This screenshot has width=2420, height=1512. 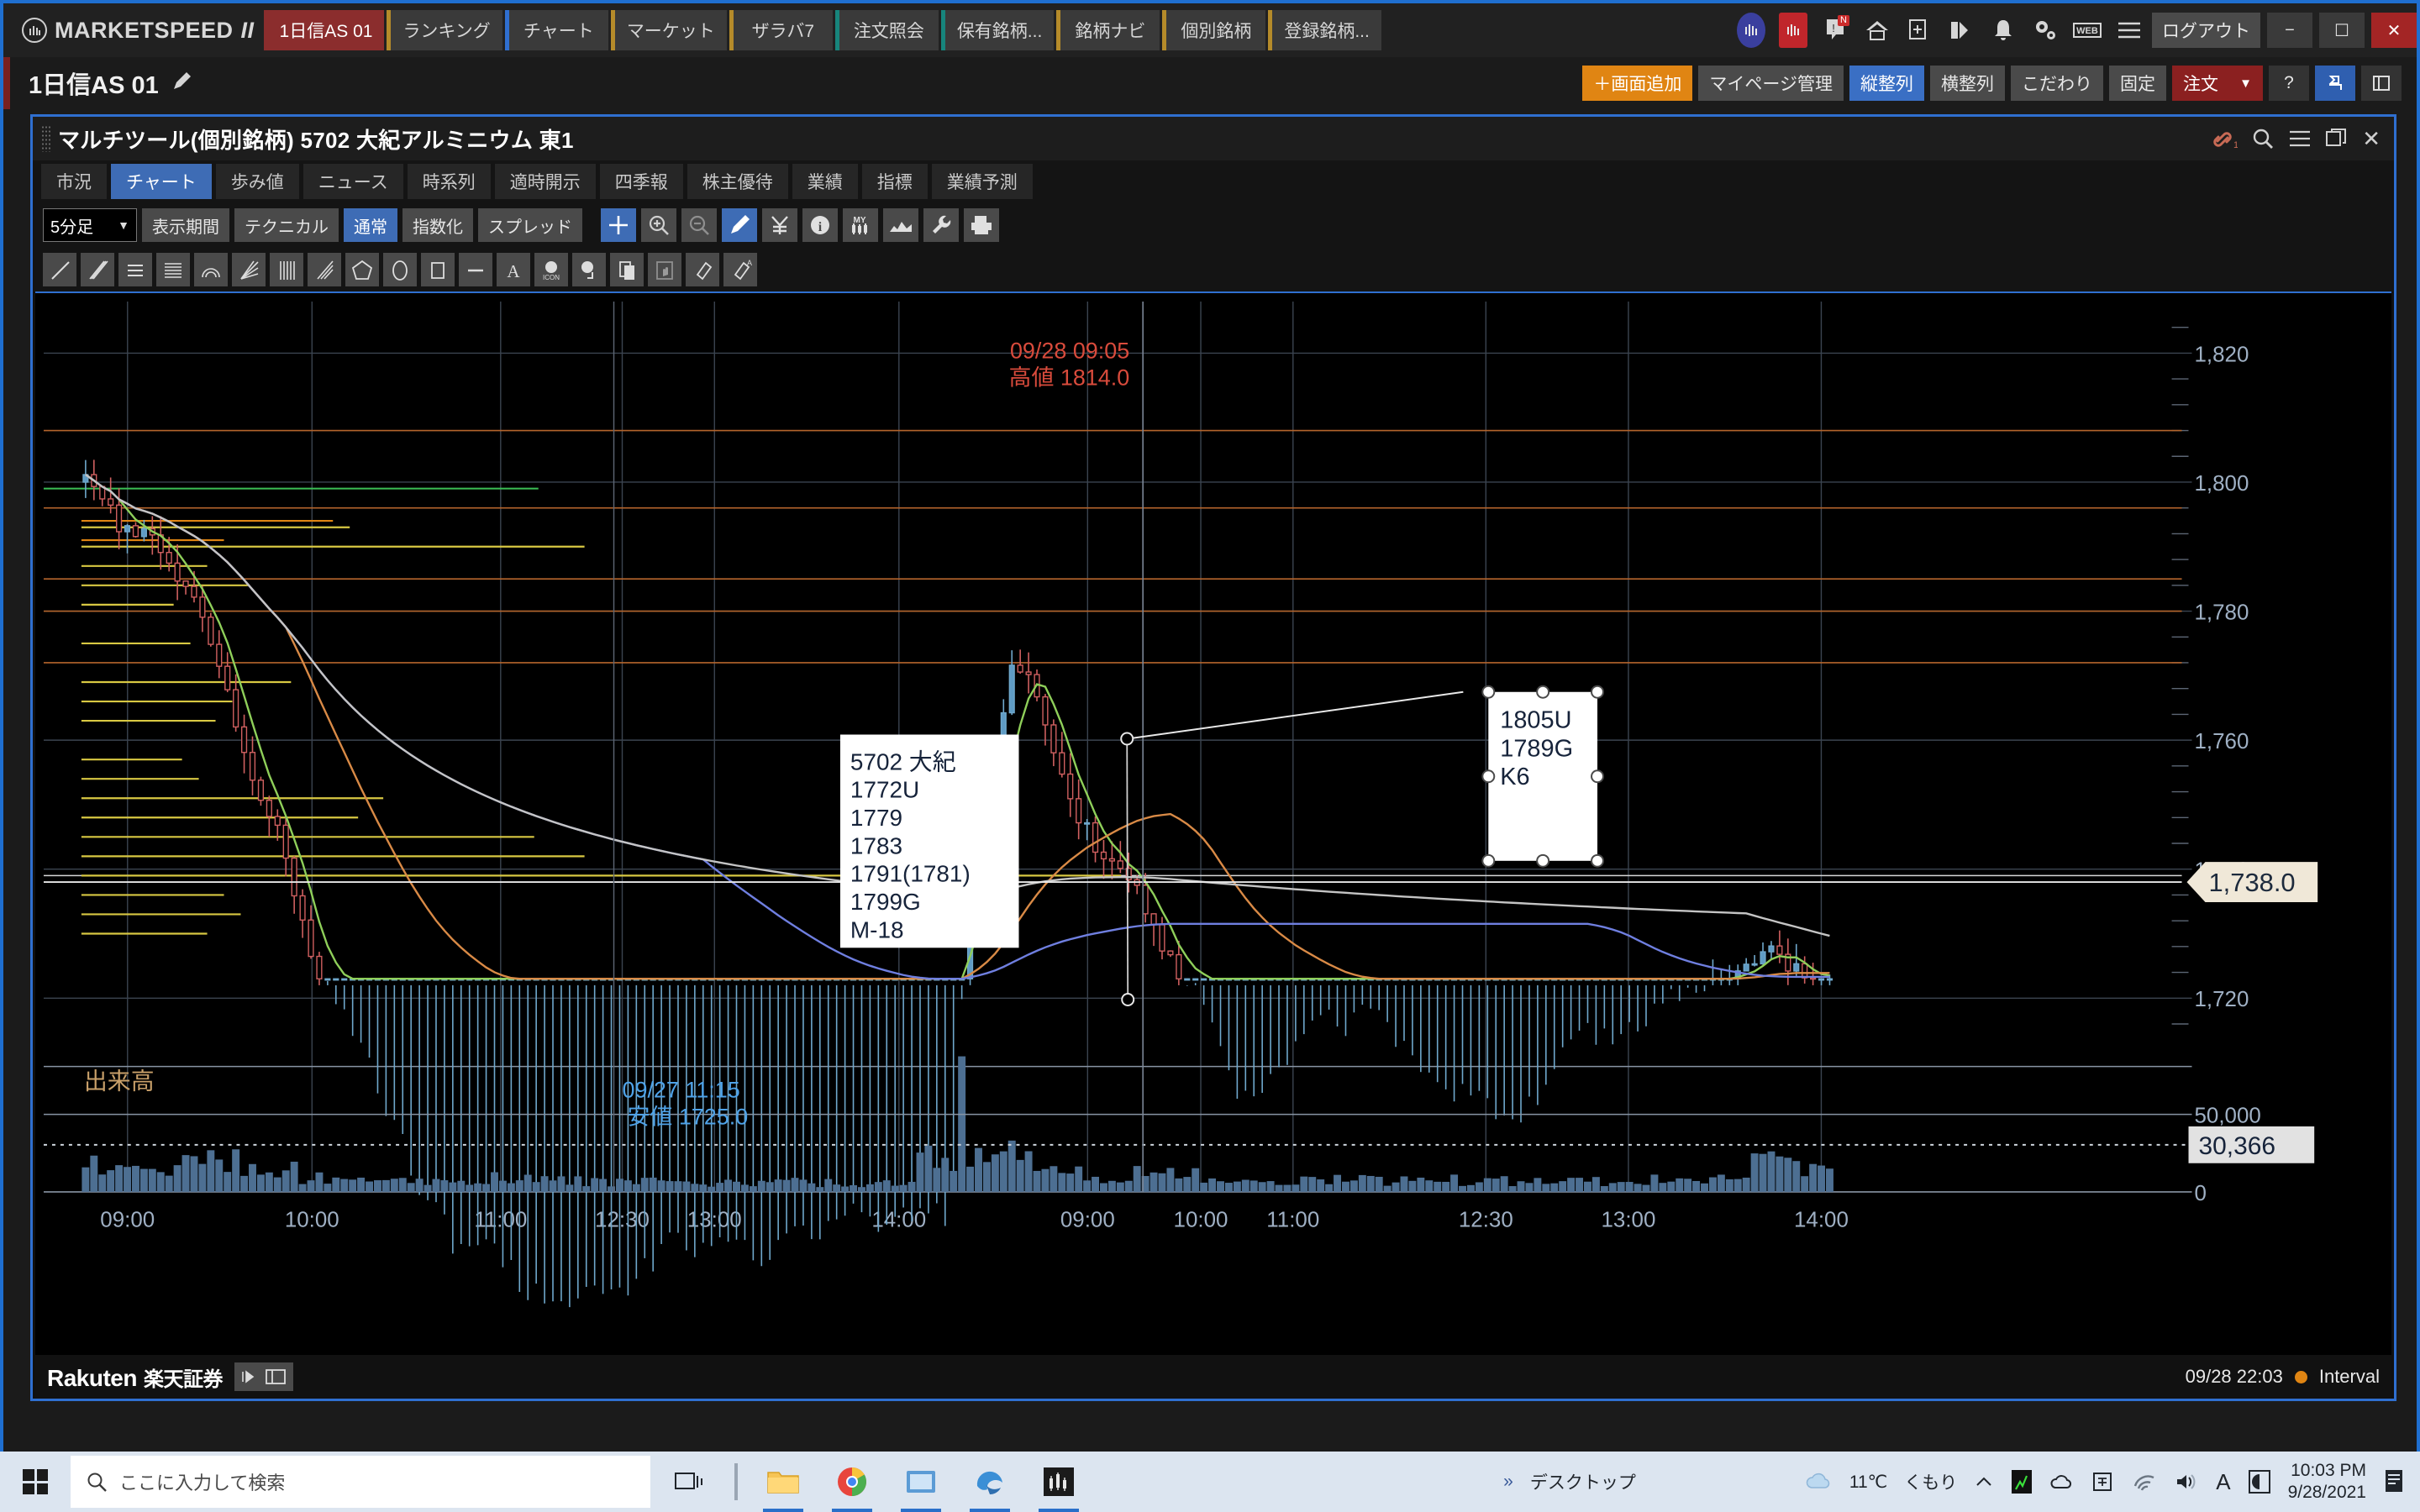 What do you see at coordinates (1108, 30) in the screenshot?
I see `main-tab-7: 銘柄ナビ` at bounding box center [1108, 30].